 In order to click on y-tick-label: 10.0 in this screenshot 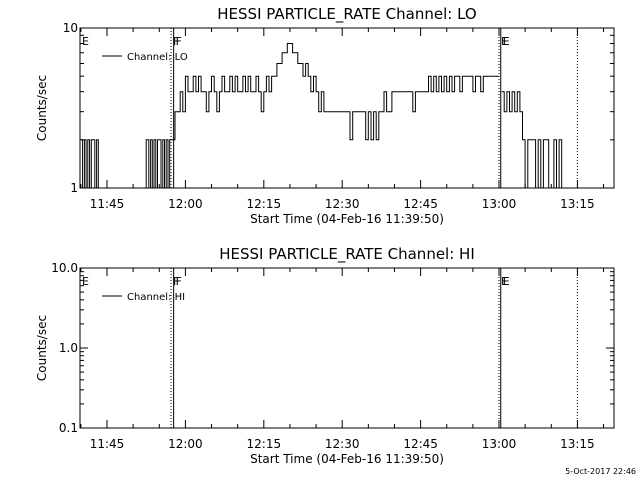, I will do `click(64, 268)`.